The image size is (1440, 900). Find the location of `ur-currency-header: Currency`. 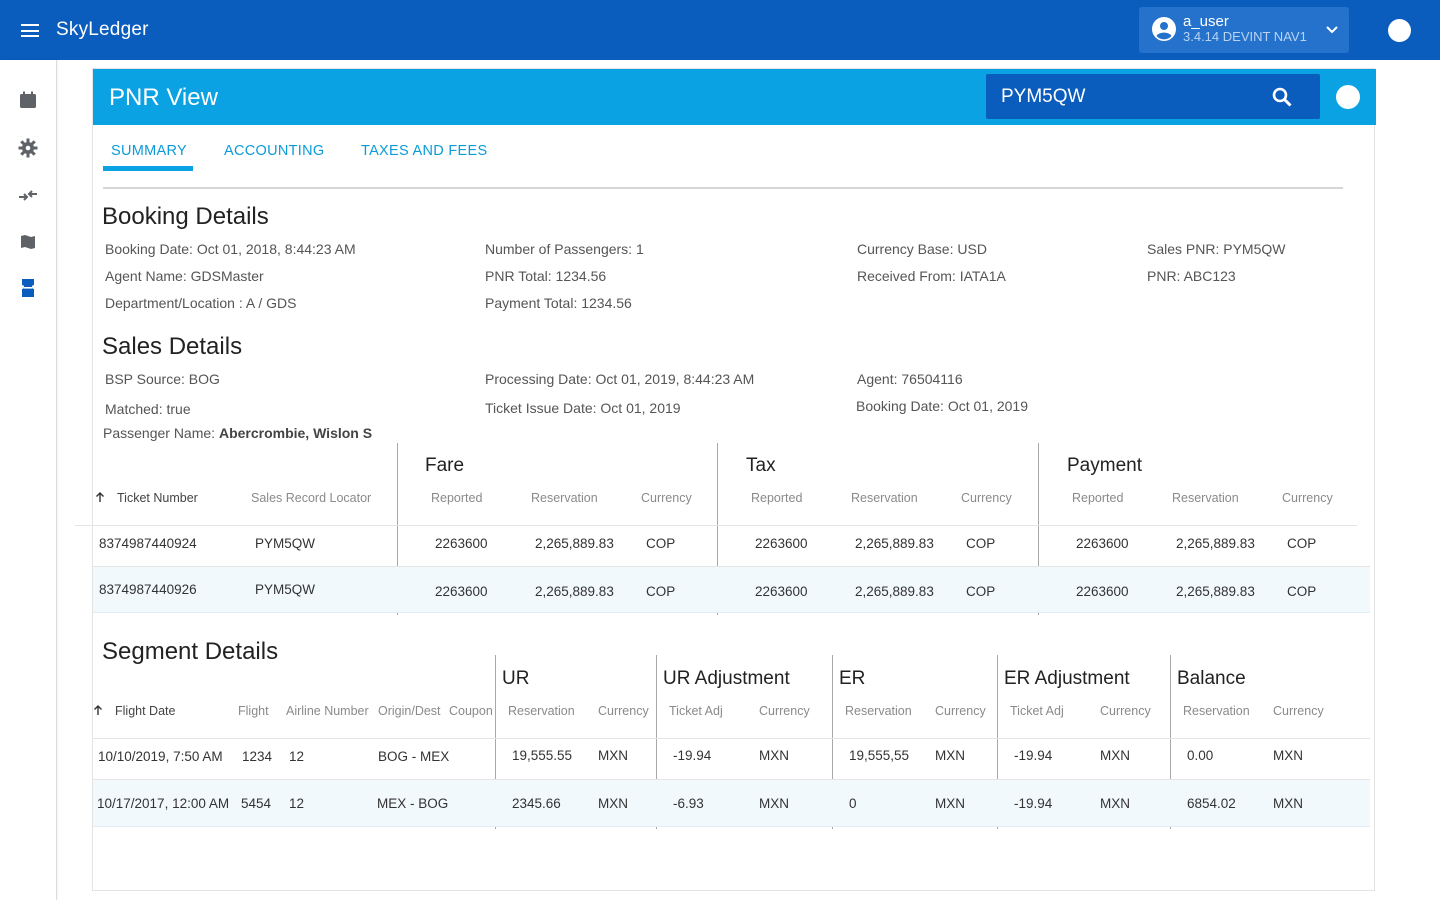

ur-currency-header: Currency is located at coordinates (623, 711).